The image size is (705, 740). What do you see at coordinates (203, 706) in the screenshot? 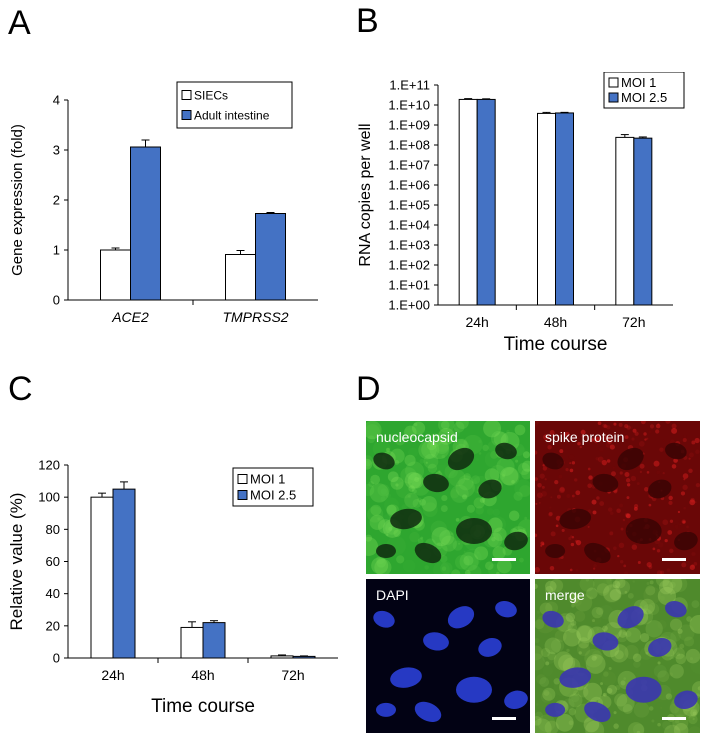
I see `x-axis-label: Time course` at bounding box center [203, 706].